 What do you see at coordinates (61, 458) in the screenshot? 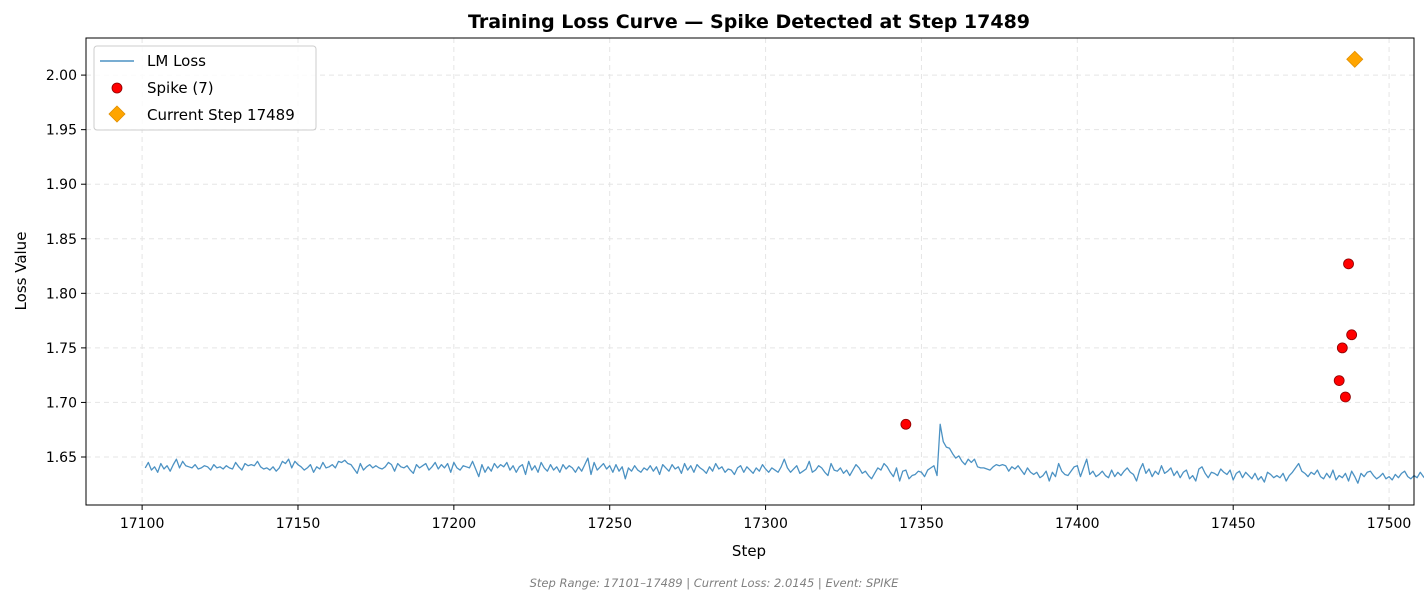
I see `y-tick-label: 1.65` at bounding box center [61, 458].